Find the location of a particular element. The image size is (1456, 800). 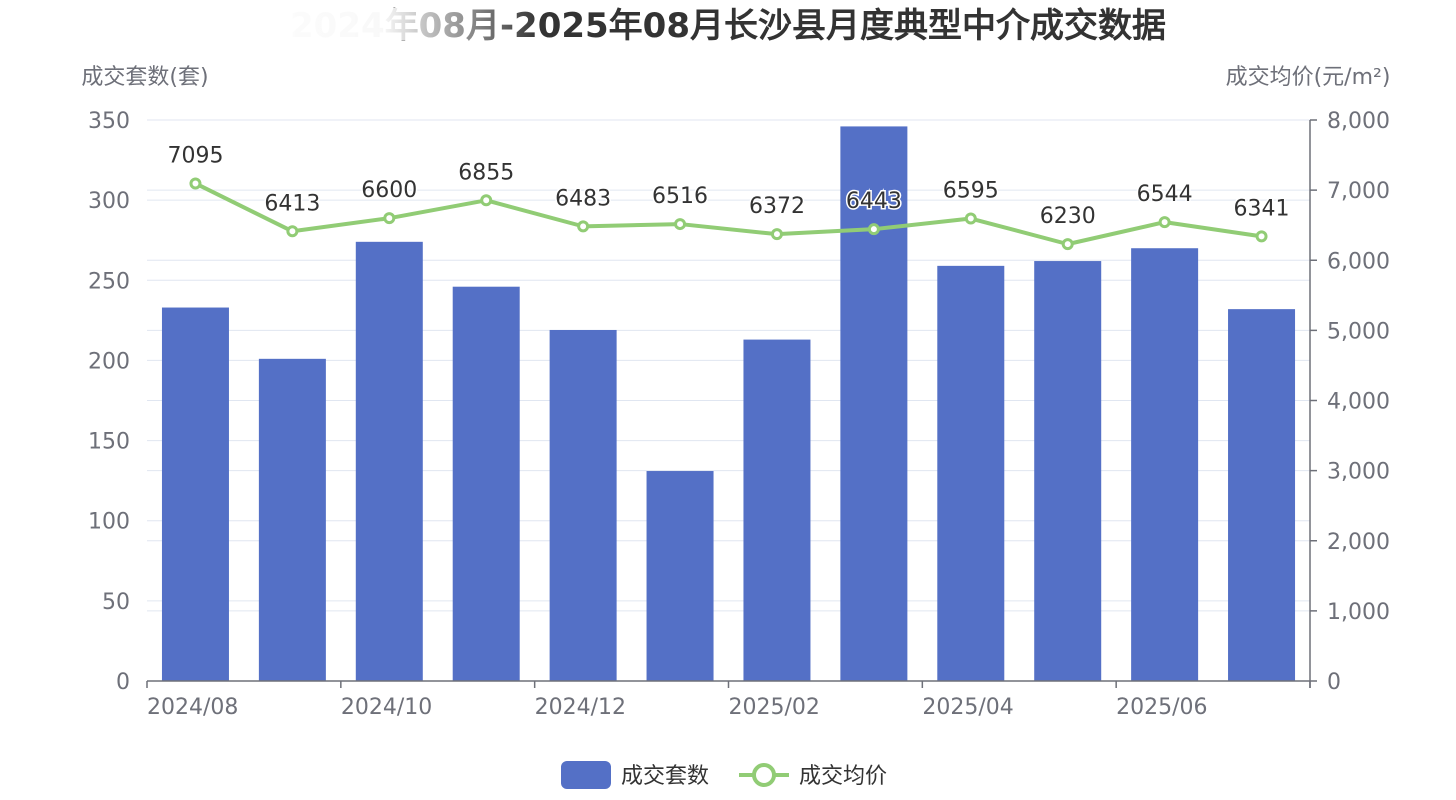

price-data-label: 7095 is located at coordinates (195, 155).